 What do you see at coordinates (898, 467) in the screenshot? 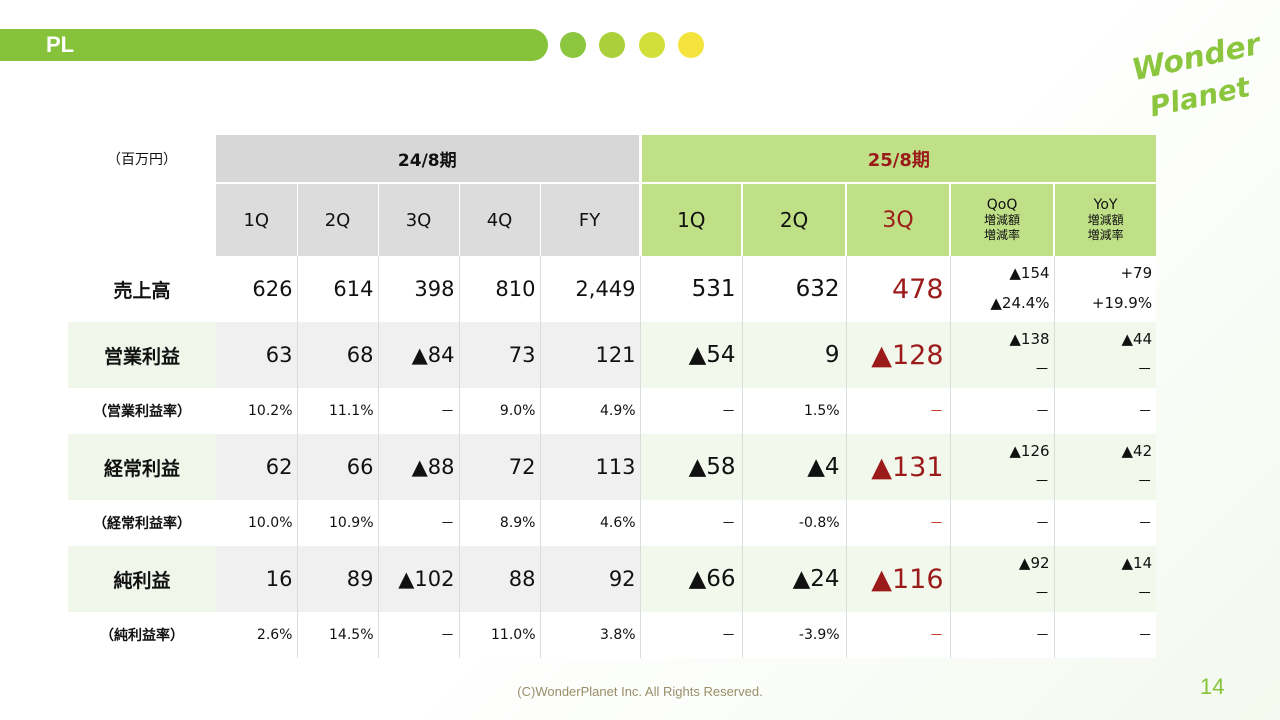
I see `cell-current: ▲131` at bounding box center [898, 467].